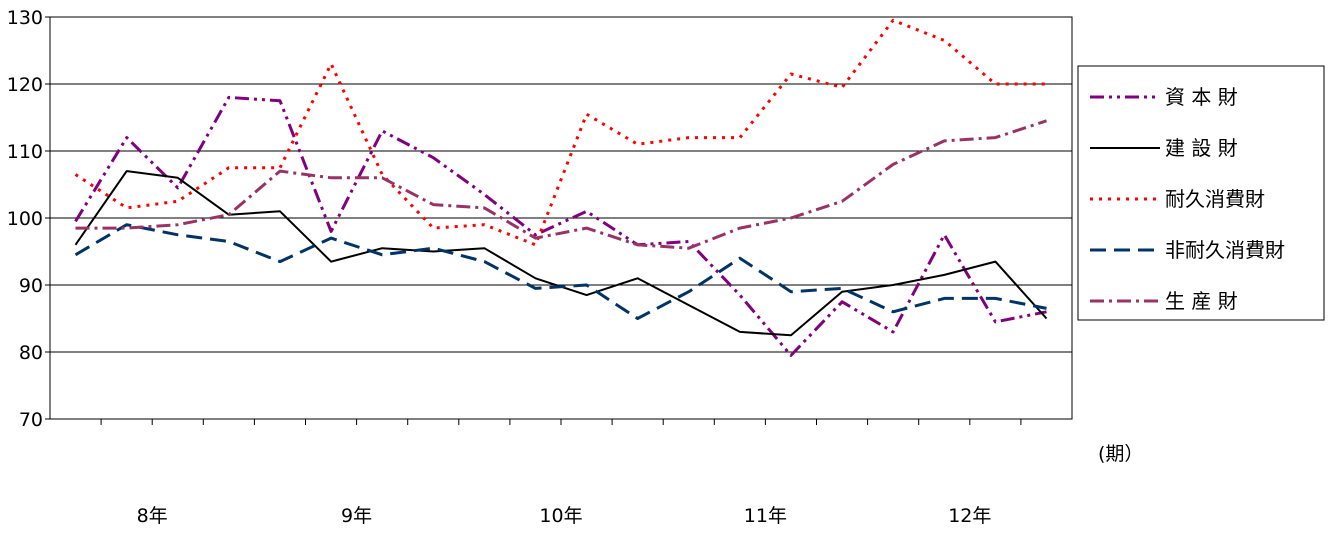  Describe the element at coordinates (1225, 250) in the screenshot. I see `legend-label: 非耐久消費財` at that location.